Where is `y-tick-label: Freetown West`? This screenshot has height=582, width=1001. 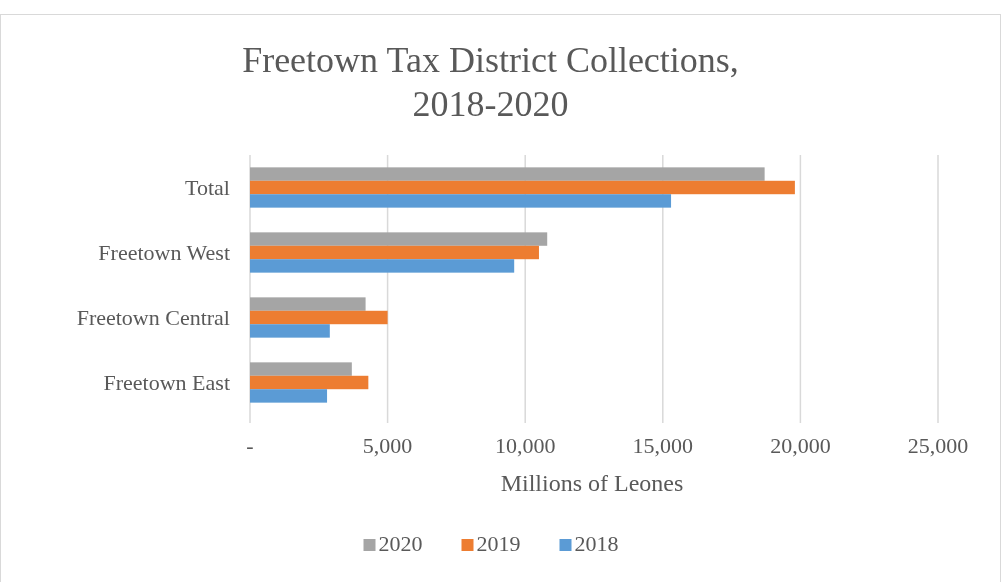 y-tick-label: Freetown West is located at coordinates (164, 253).